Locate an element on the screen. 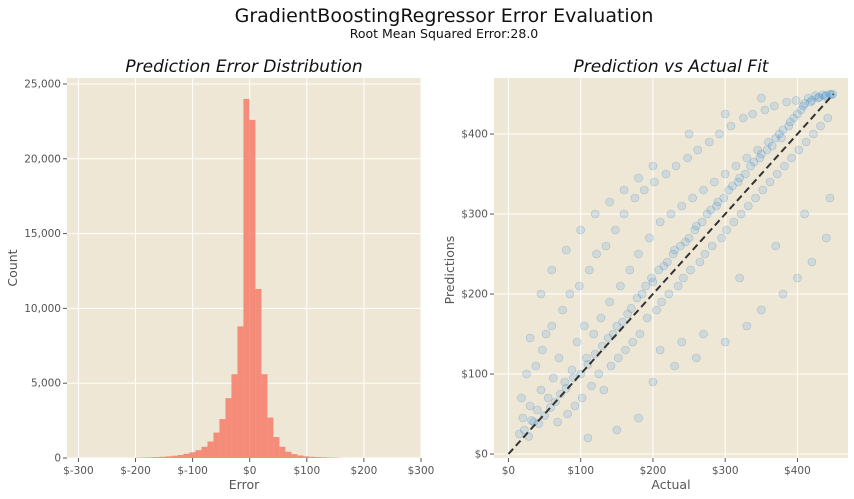 This screenshot has height=499, width=854. histogram-y-tick-label: 15,000 is located at coordinates (42, 234).